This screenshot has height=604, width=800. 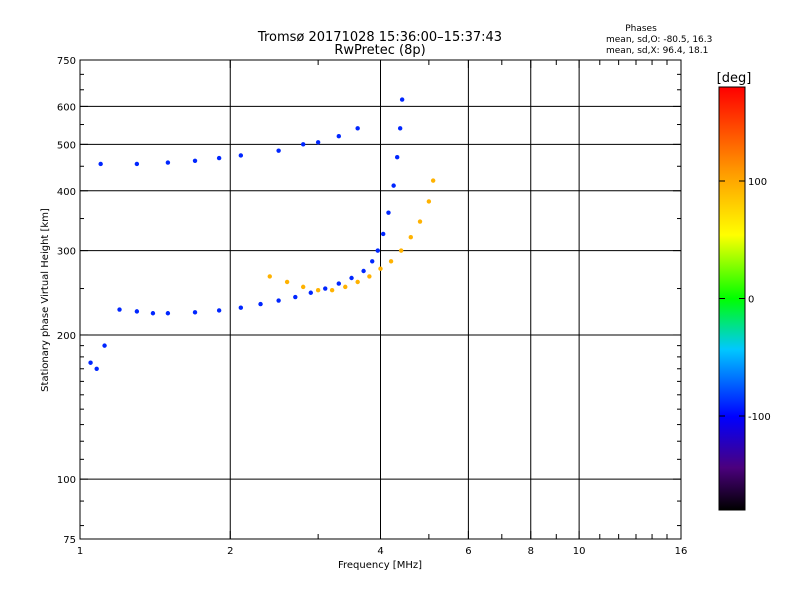 What do you see at coordinates (66, 107) in the screenshot?
I see `y-tick-label: 600` at bounding box center [66, 107].